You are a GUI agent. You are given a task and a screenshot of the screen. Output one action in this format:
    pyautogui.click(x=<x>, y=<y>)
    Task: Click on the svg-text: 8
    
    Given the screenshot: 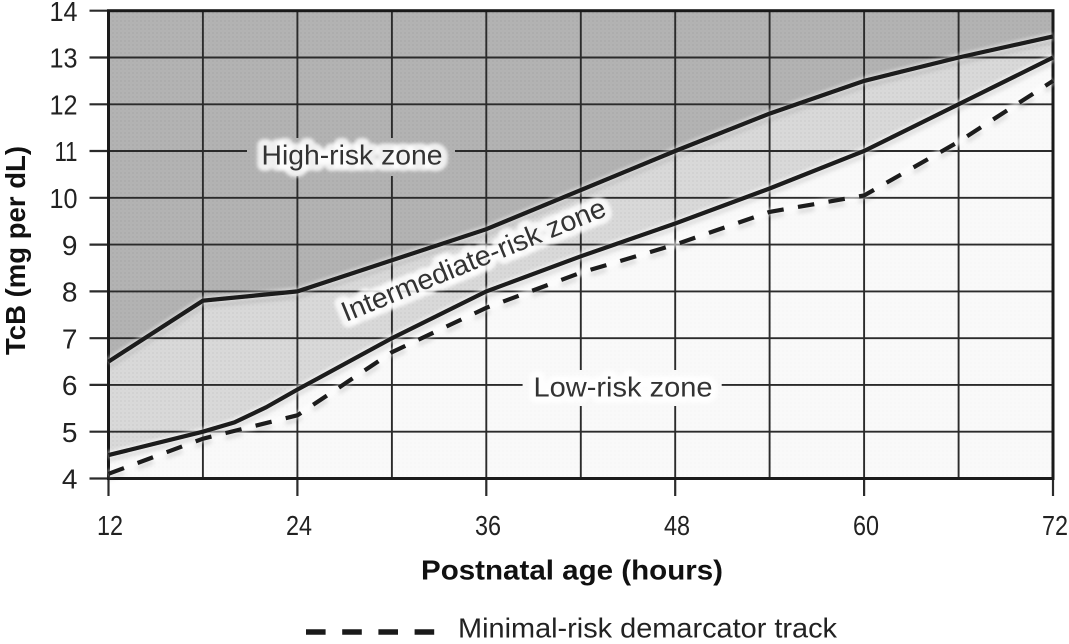 What is the action you would take?
    pyautogui.click(x=70, y=292)
    